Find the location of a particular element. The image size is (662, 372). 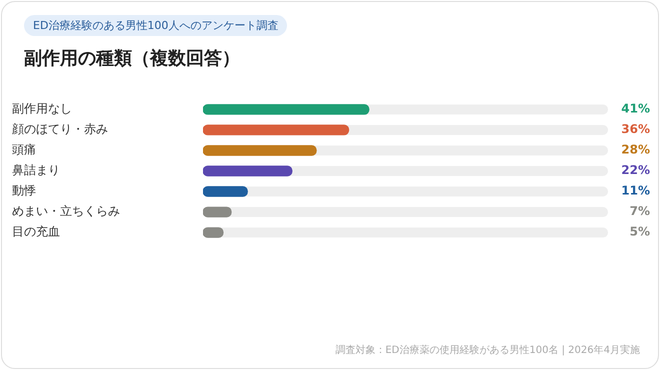

y-tick-label: めまい・立ちくらみ is located at coordinates (66, 211).